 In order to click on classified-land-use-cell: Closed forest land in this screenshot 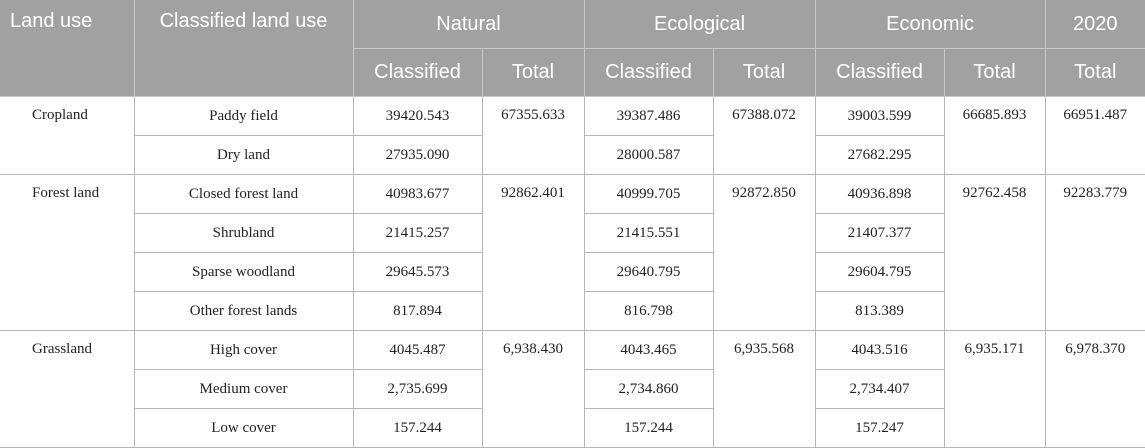, I will do `click(243, 194)`.